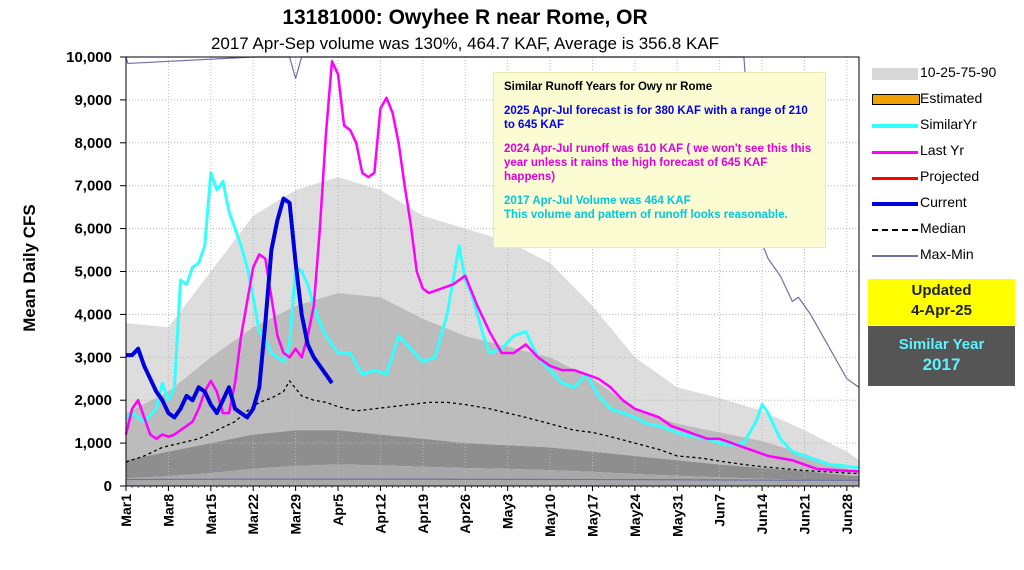 The height and width of the screenshot is (570, 1024). I want to click on legend-item-median: Median, so click(946, 230).